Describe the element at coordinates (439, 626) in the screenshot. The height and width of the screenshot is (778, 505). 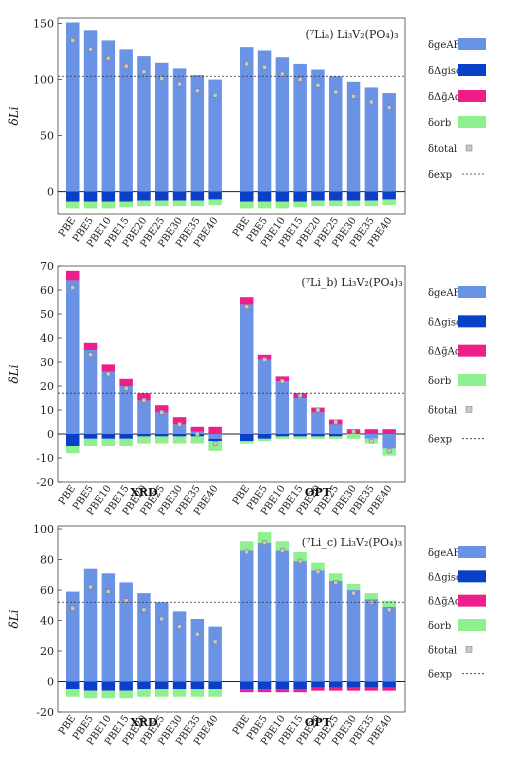
I see `legend-label: δorb` at that location.